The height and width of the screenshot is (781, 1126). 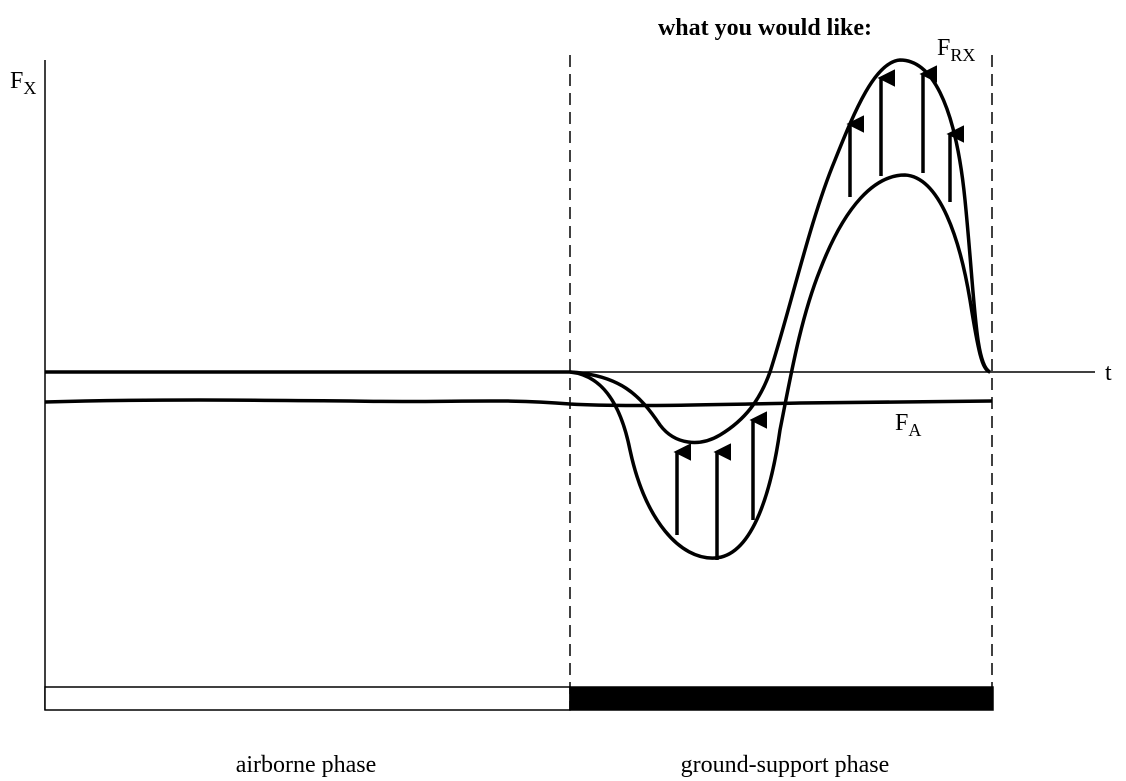 I want to click on frx-label: FRX, so click(x=956, y=50).